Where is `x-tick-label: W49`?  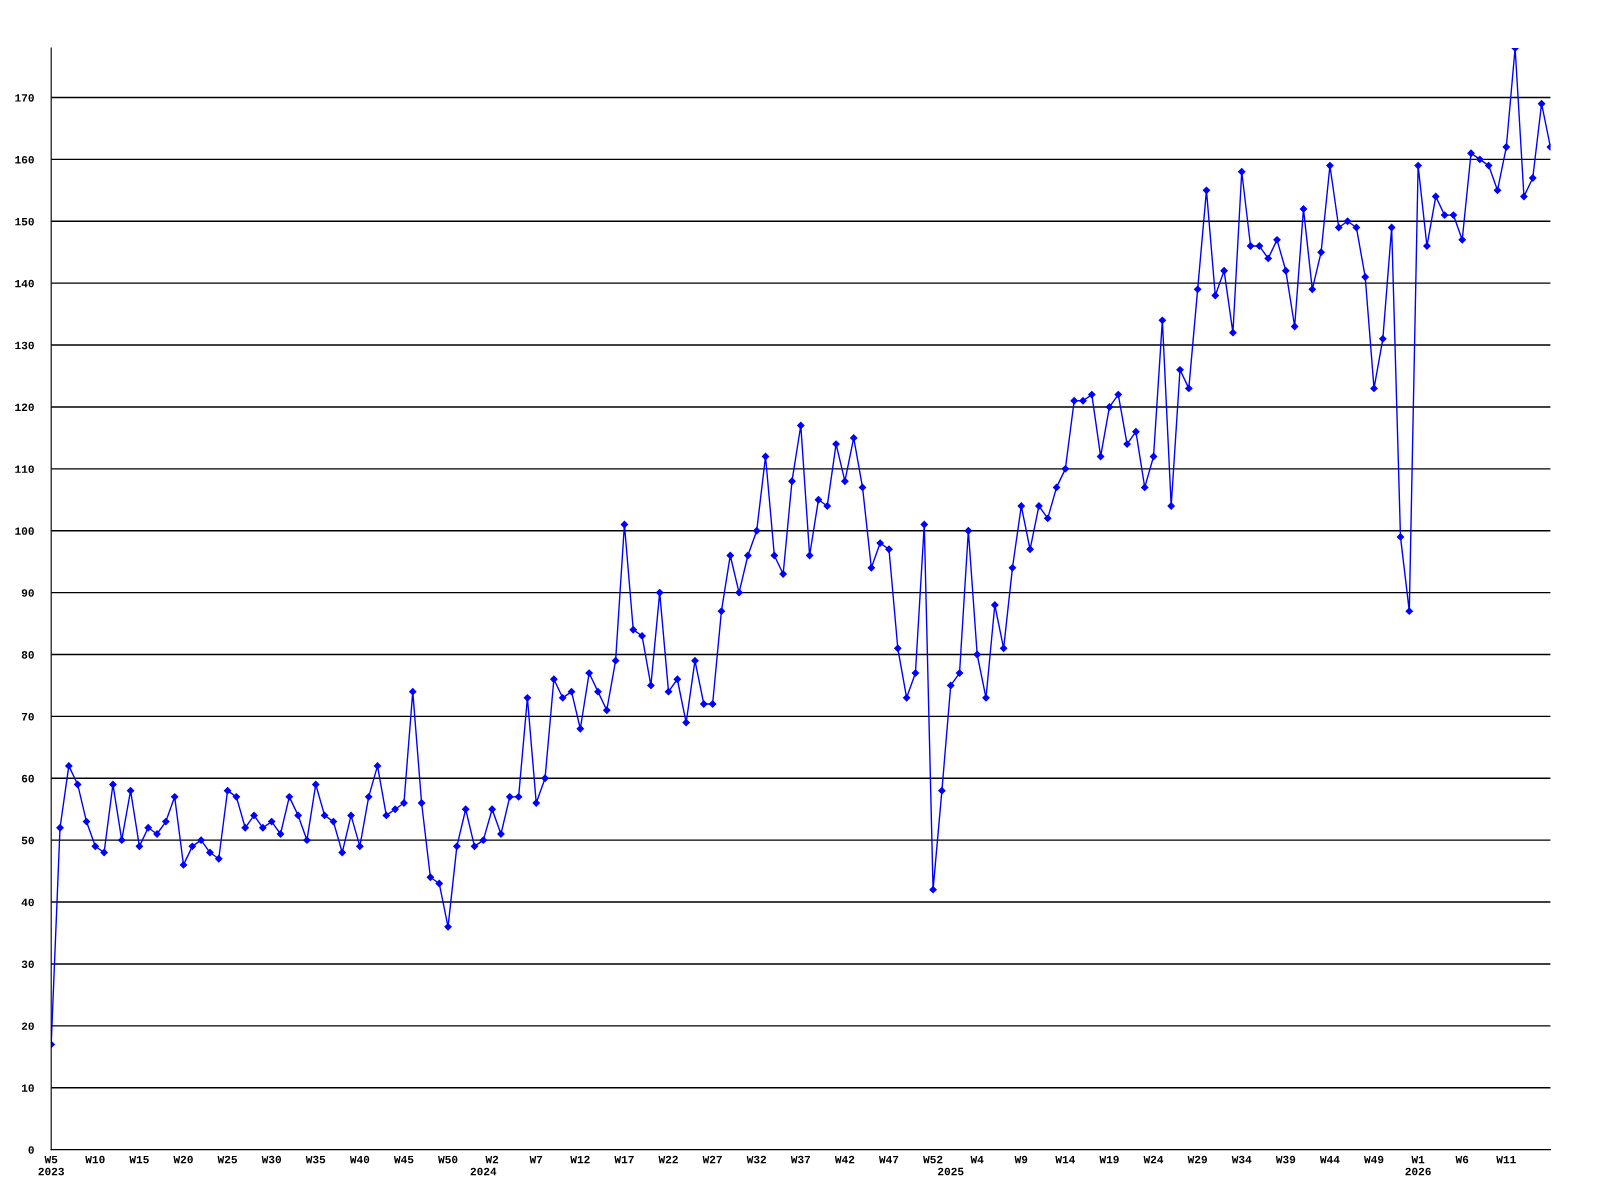 x-tick-label: W49 is located at coordinates (1374, 1159).